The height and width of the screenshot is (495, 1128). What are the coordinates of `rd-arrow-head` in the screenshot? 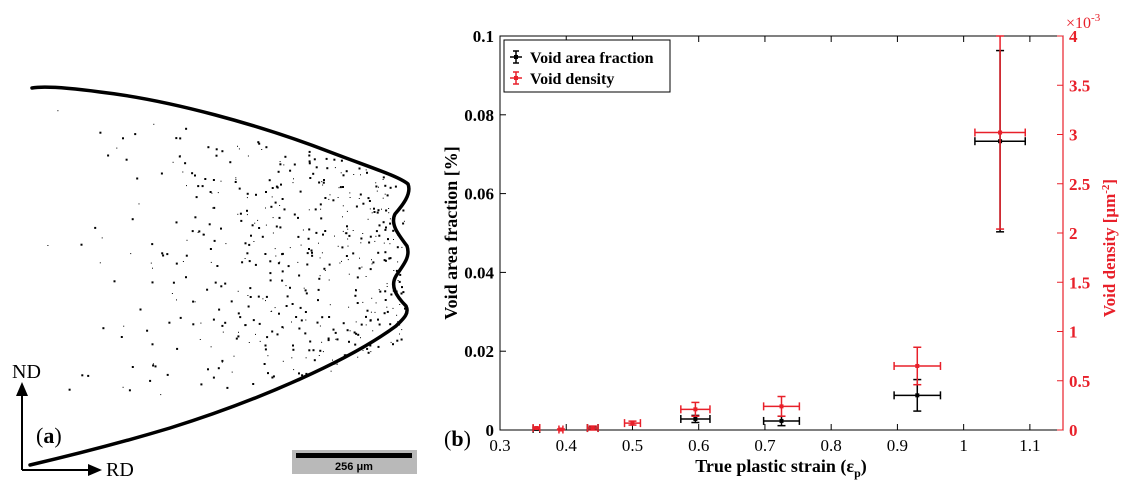 It's located at (95, 470).